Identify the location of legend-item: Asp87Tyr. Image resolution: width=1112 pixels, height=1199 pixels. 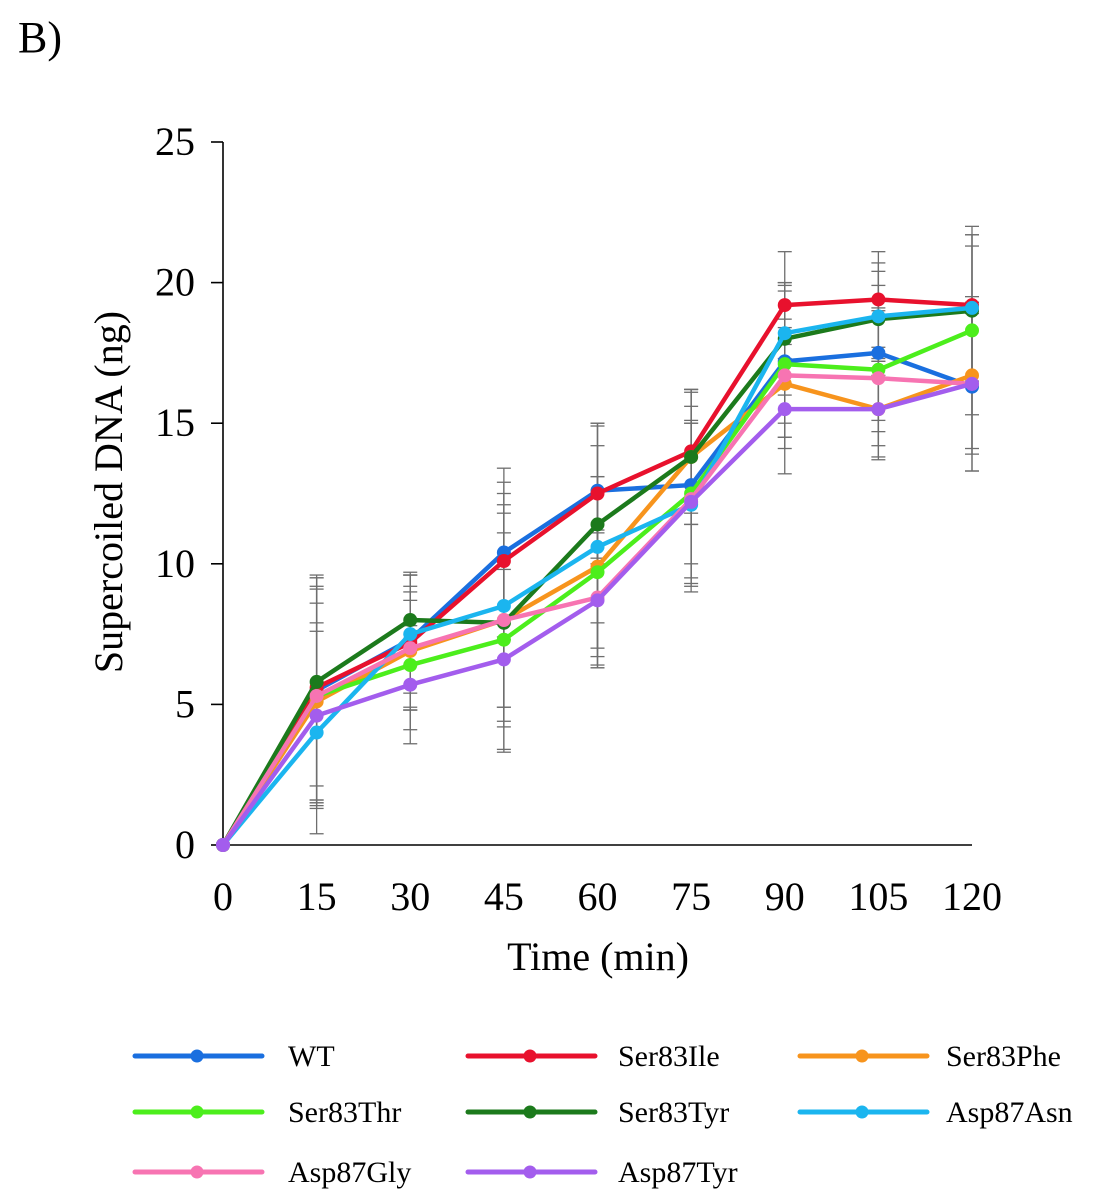
(601, 1172).